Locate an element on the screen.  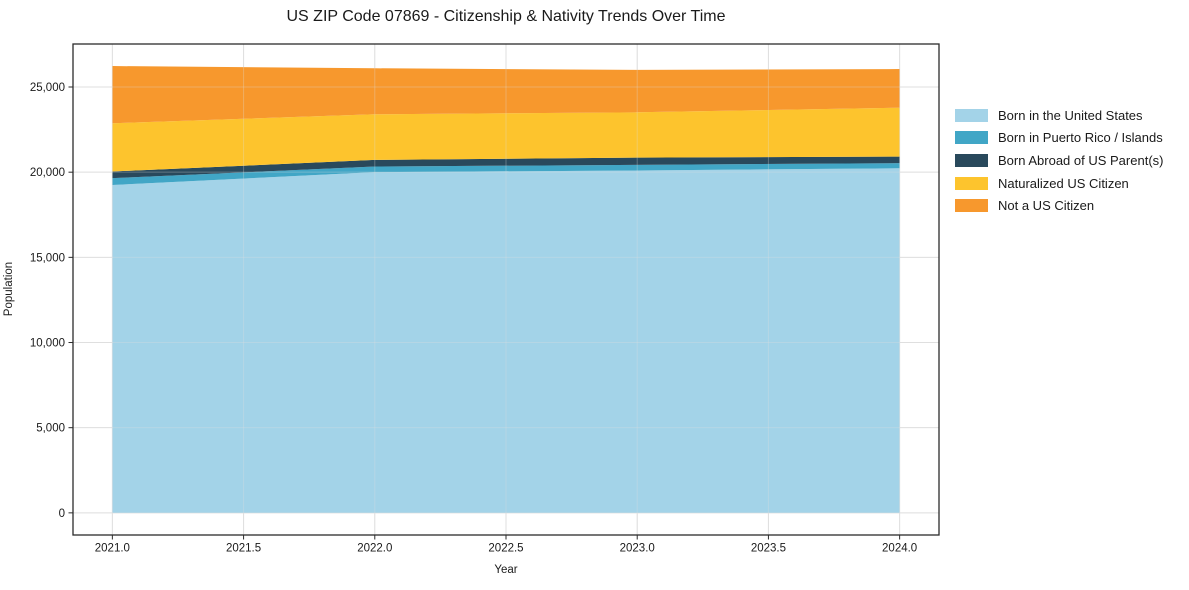
area-series-not-a-us-citizen is located at coordinates (506, 95).